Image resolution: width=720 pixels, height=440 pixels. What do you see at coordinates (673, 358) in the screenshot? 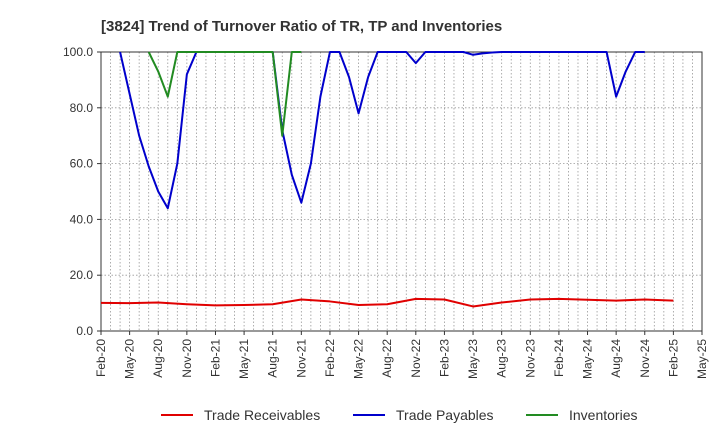
I see `x-tick-label: Feb-25` at bounding box center [673, 358].